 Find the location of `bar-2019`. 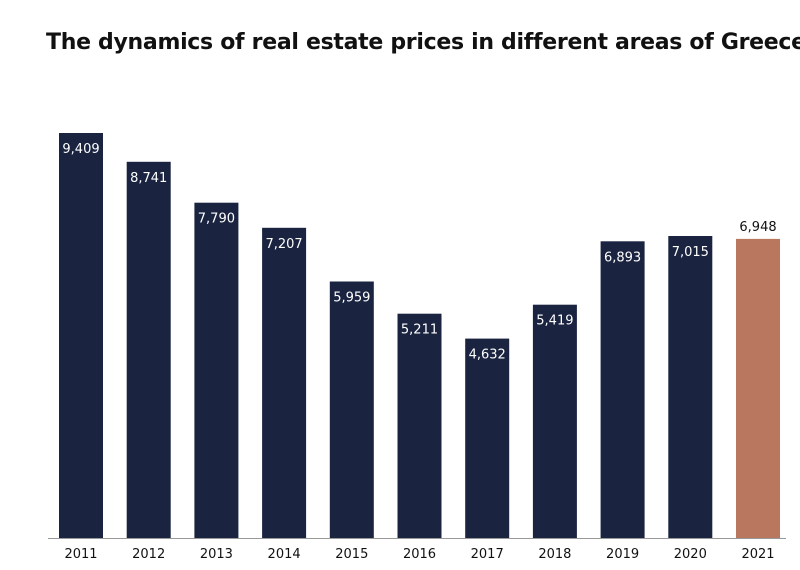

bar-2019 is located at coordinates (622, 390).